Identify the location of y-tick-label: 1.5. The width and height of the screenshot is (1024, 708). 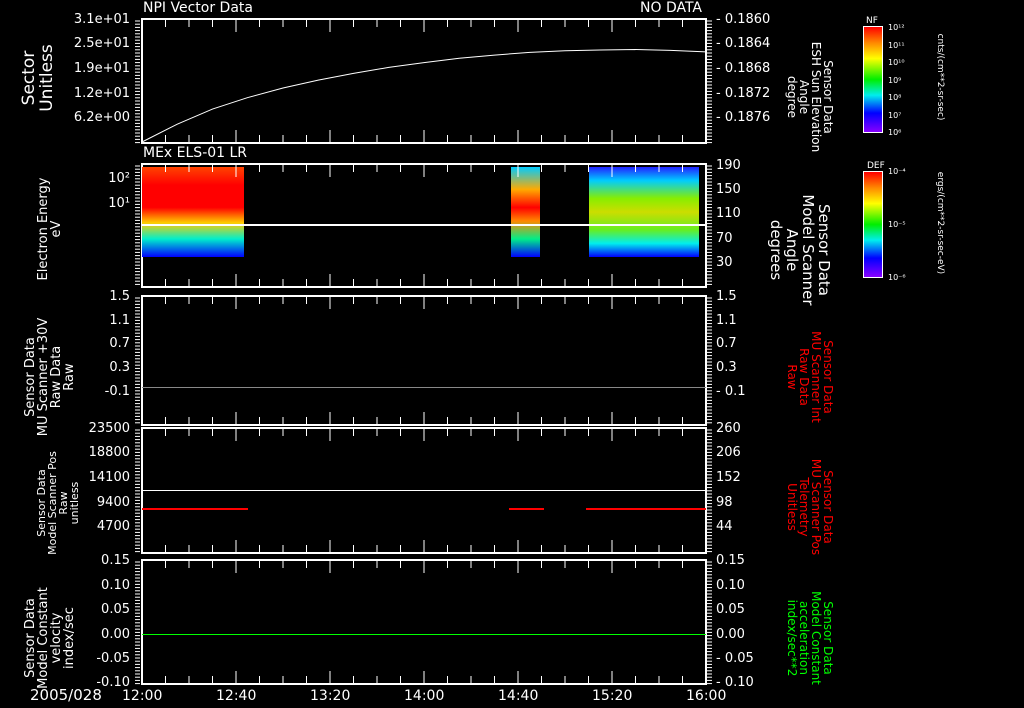
(119, 296).